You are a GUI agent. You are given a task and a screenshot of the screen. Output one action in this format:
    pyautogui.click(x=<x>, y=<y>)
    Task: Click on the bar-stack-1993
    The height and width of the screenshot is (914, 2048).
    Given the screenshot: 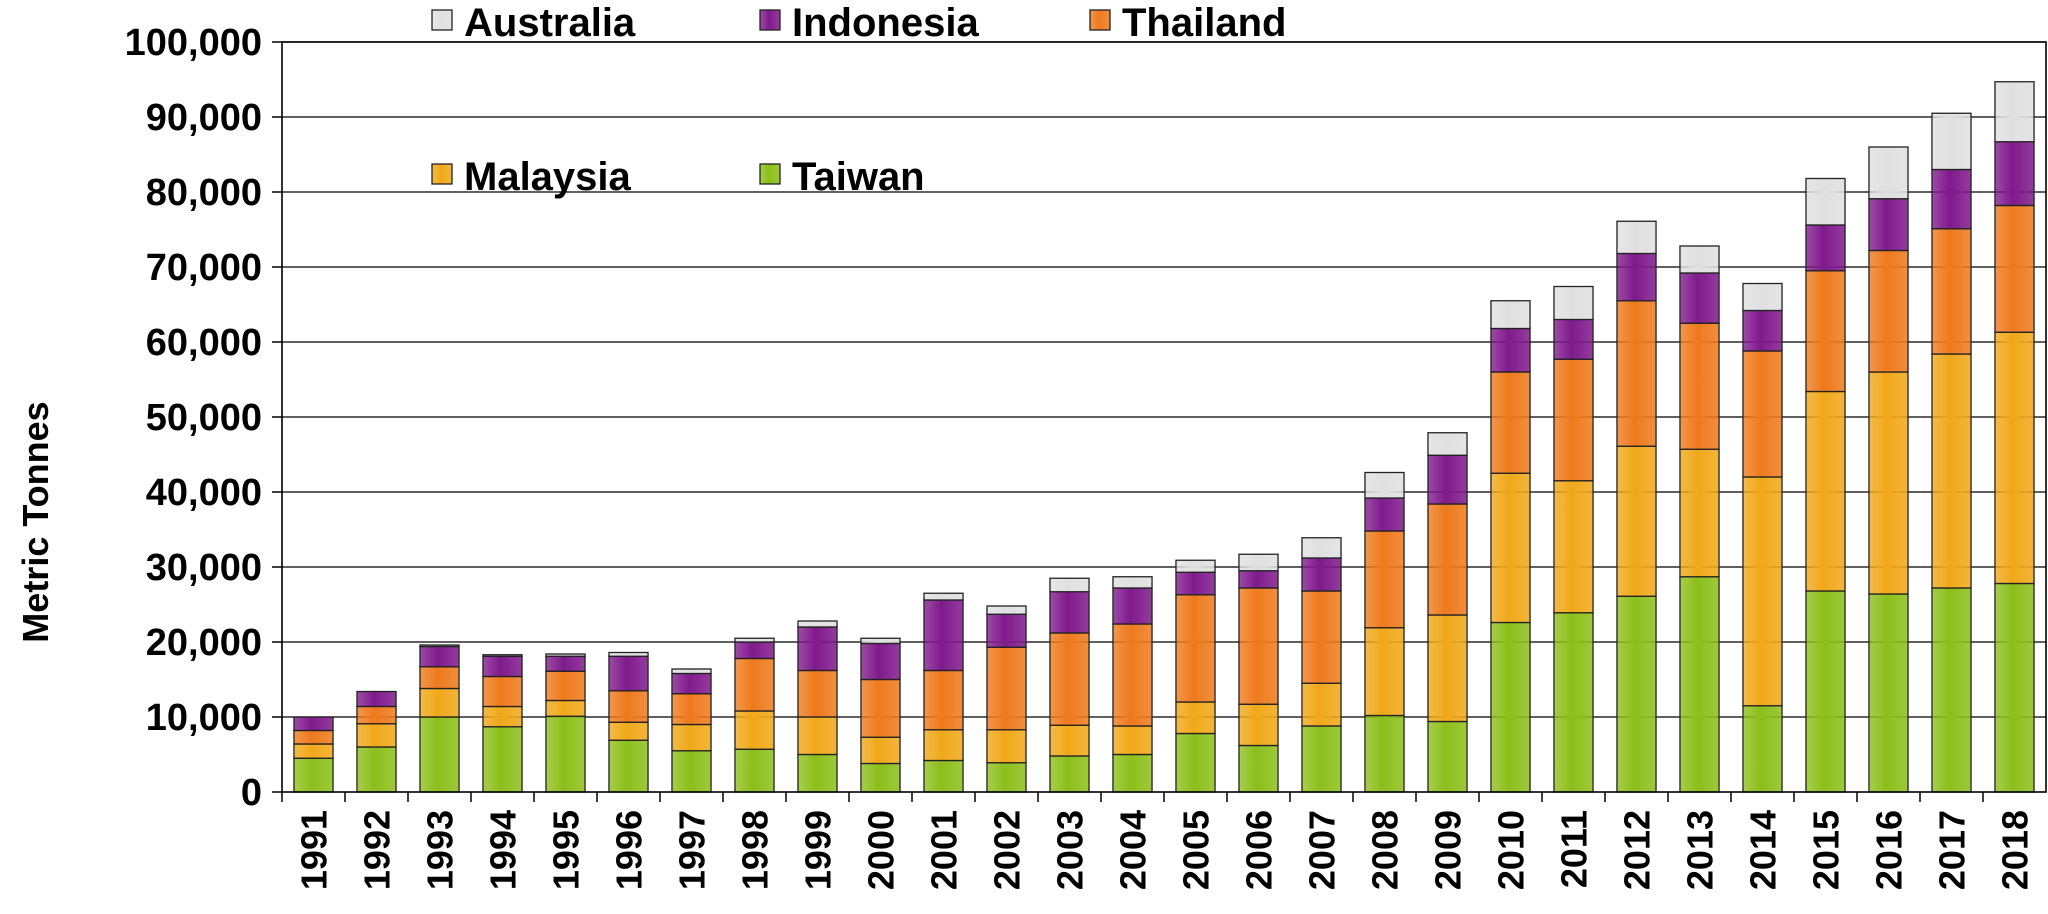 What is the action you would take?
    pyautogui.click(x=439, y=718)
    